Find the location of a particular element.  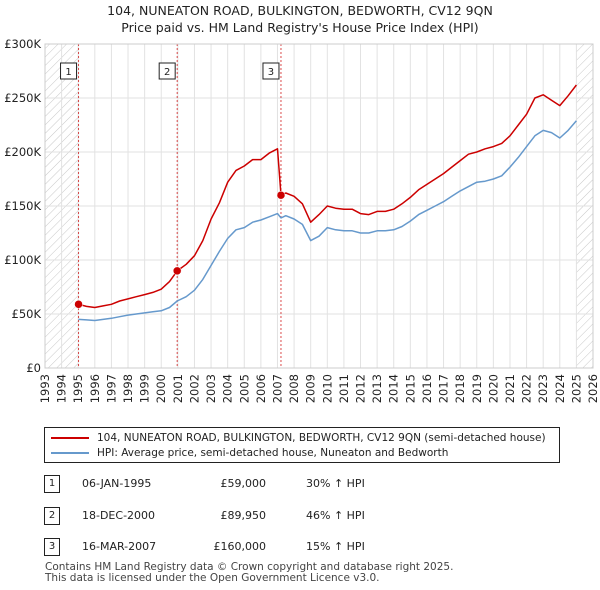

x-tick-label: 2016 is located at coordinates (427, 388).